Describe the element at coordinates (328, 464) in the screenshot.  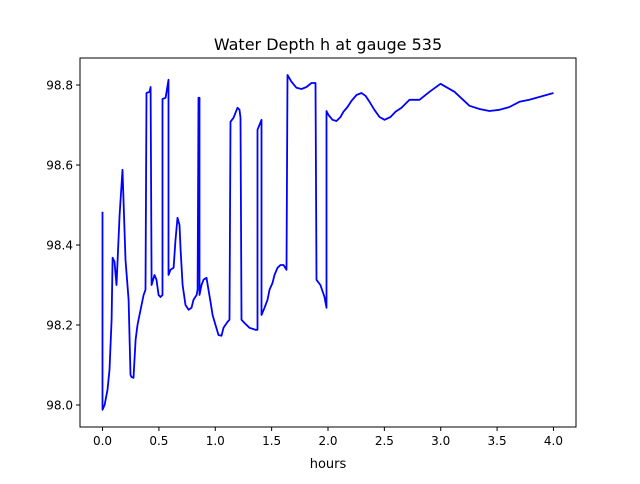
I see `x-axis-label: hours` at that location.